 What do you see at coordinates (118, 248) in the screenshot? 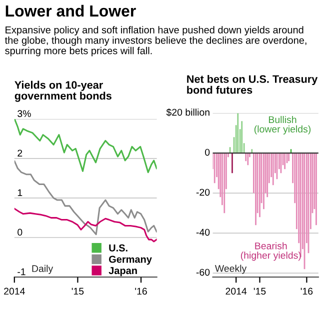
I see `legend-label: U.S.` at bounding box center [118, 248].